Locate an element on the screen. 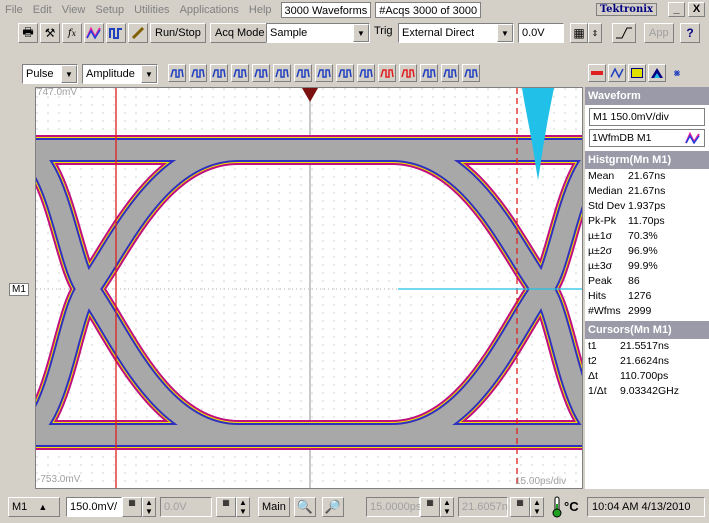  close-button: X is located at coordinates (696, 9).